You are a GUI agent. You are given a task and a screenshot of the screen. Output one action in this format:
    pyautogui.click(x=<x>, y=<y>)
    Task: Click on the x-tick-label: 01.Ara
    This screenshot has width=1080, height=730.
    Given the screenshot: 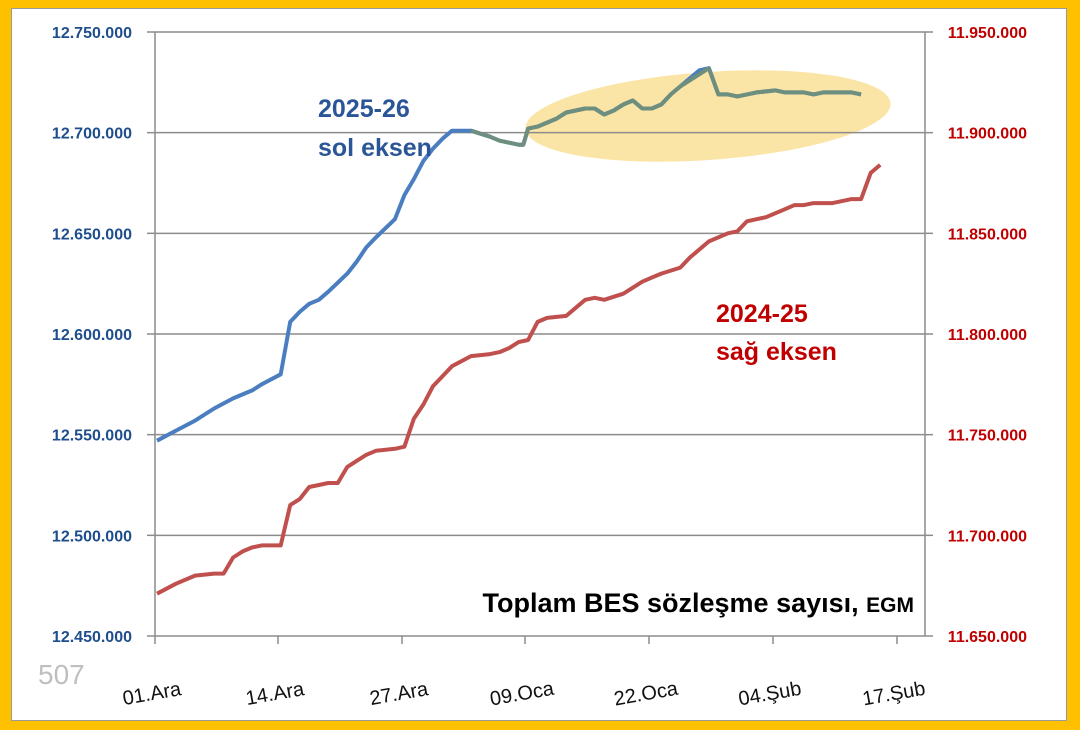 What is the action you would take?
    pyautogui.click(x=152, y=694)
    